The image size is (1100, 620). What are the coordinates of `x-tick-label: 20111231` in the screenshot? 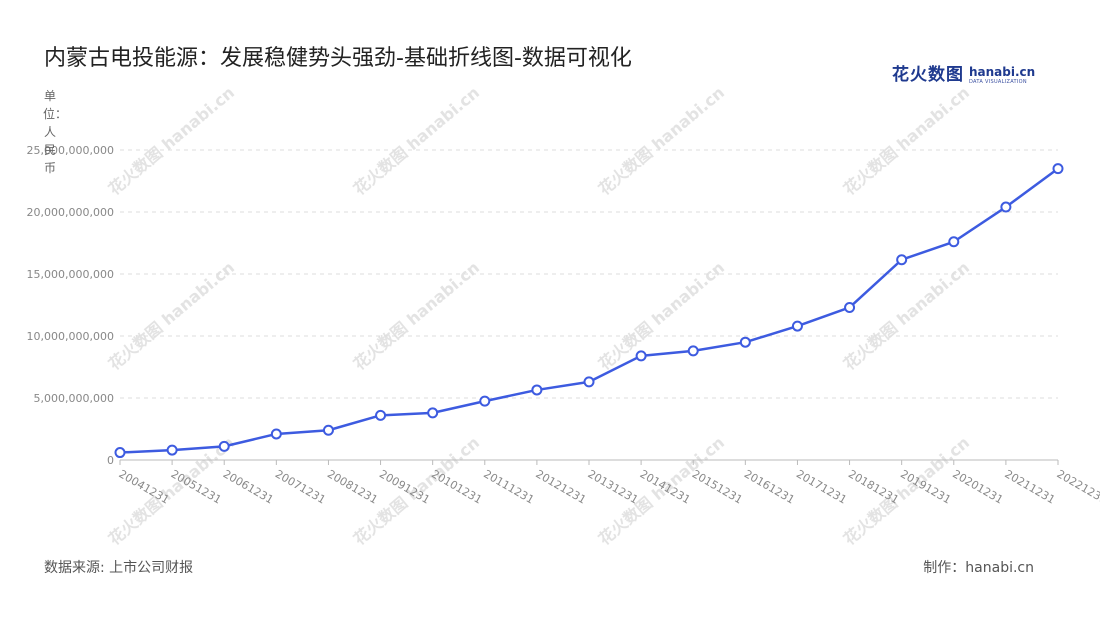 It's located at (508, 486).